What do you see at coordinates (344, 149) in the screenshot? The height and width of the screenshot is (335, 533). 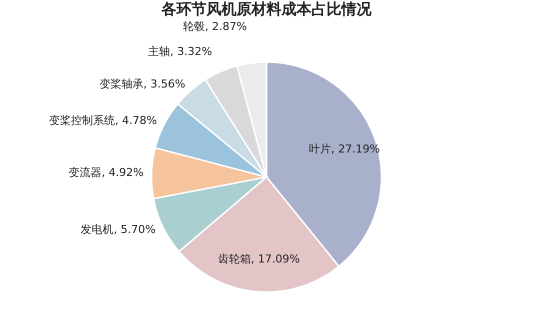 I see `slice-label: 叶片, 27.19%` at bounding box center [344, 149].